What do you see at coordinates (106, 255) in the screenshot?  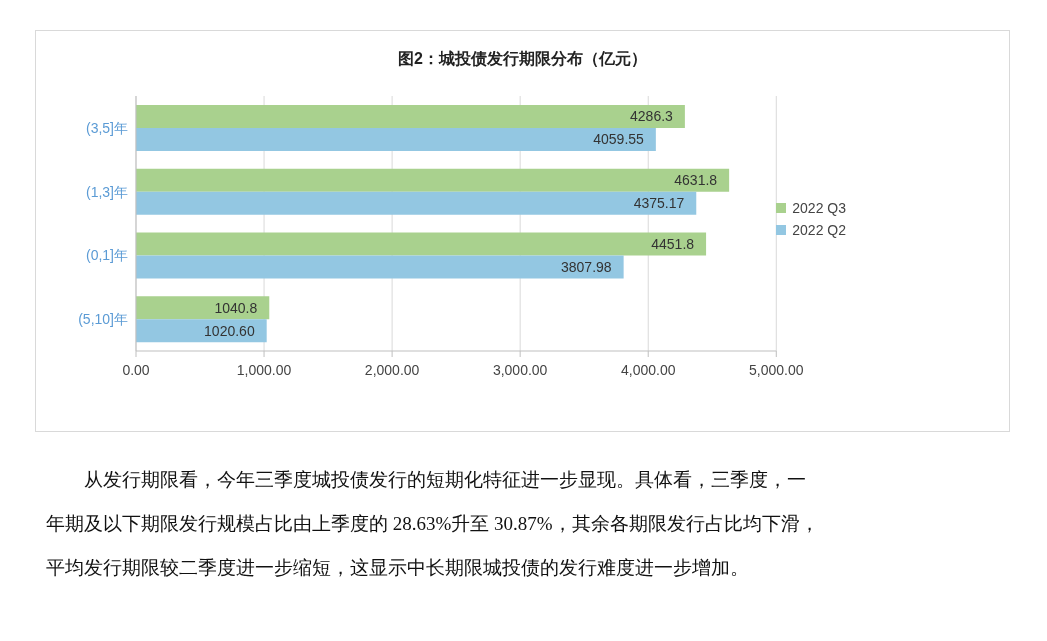 I see `y-tick-label: (0,1]年` at bounding box center [106, 255].